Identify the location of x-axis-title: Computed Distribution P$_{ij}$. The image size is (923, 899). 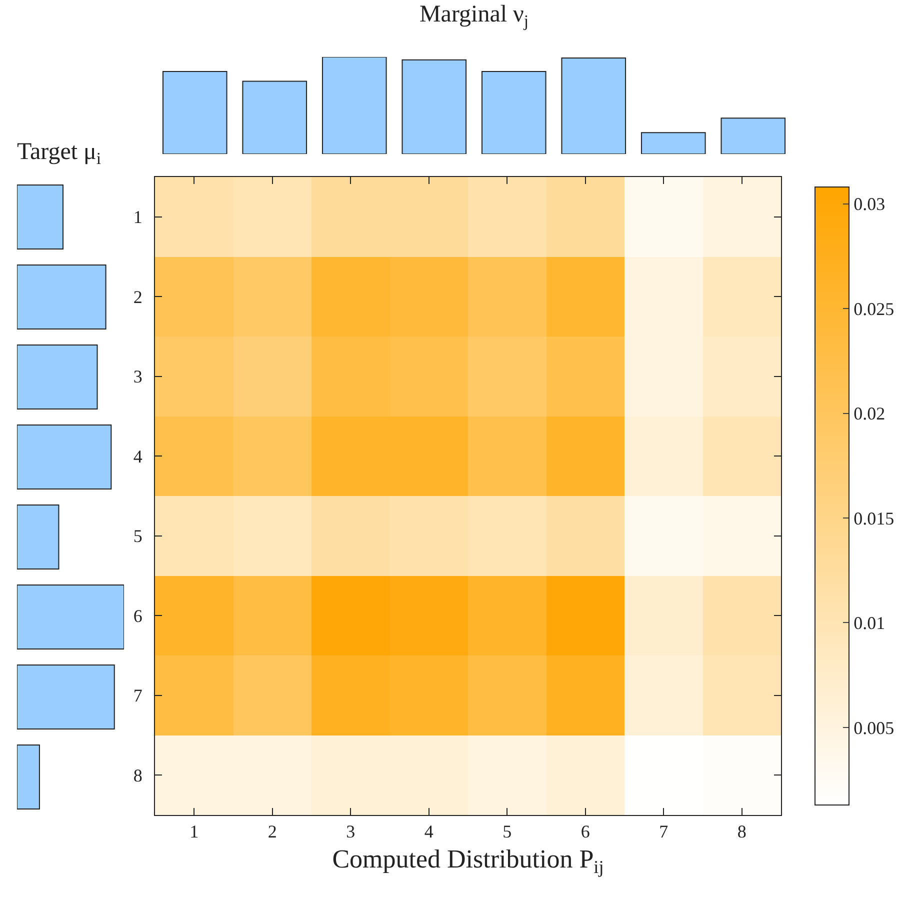
(468, 860).